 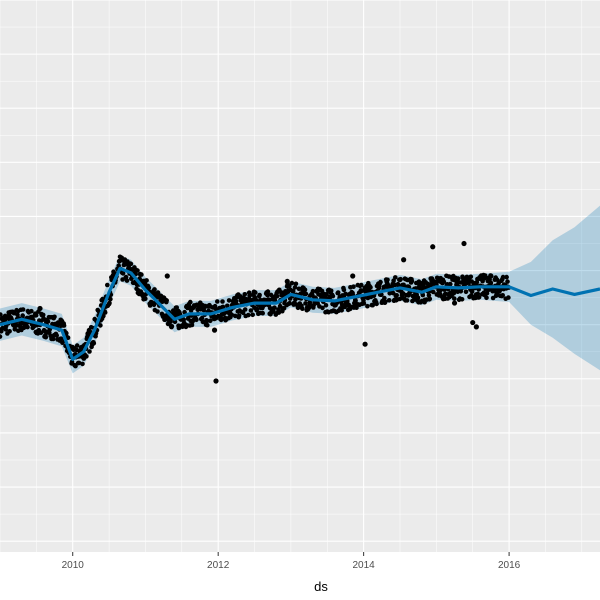 I want to click on x-tick-label: 2014, so click(x=364, y=565).